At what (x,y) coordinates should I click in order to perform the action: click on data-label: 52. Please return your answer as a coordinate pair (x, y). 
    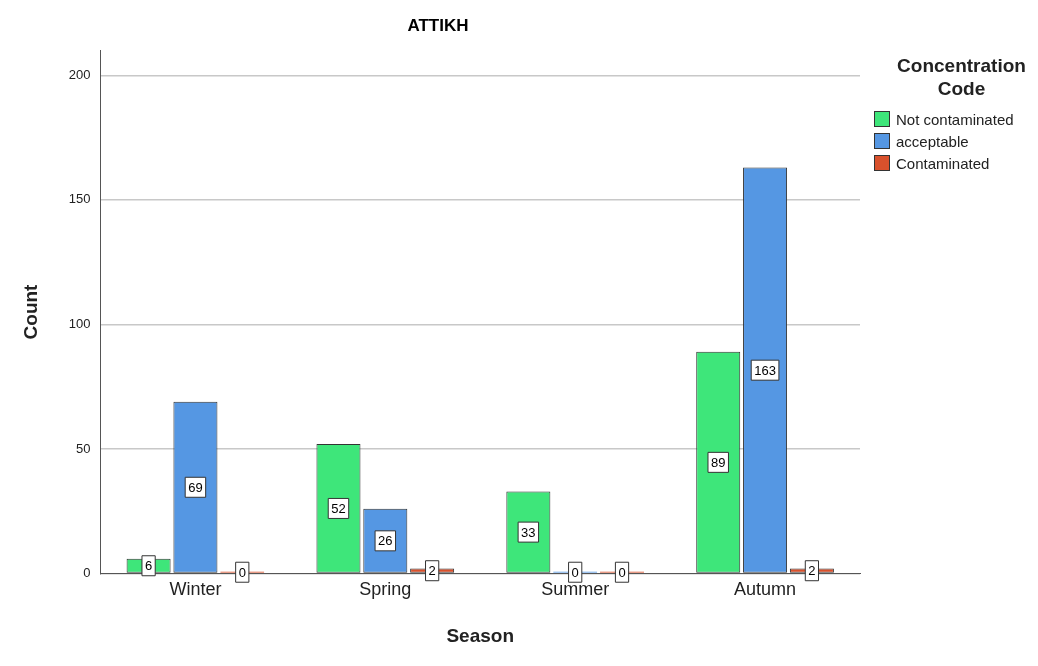
    Looking at the image, I should click on (338, 509).